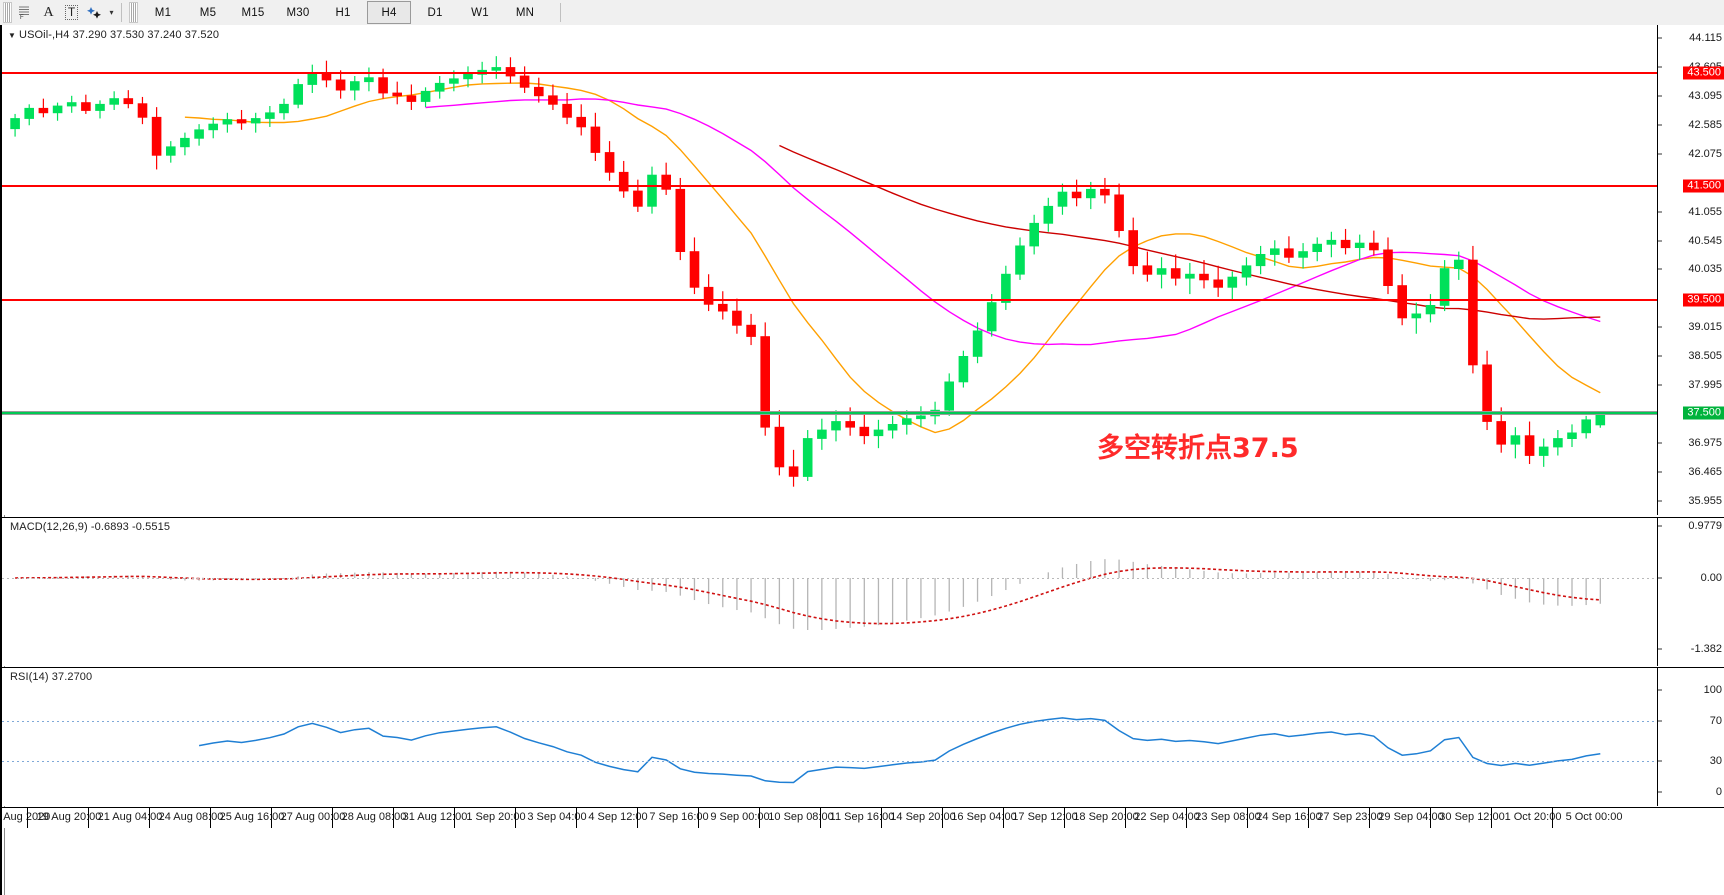 The width and height of the screenshot is (1724, 895). I want to click on toolbar: F A T ▾ M1 M5 M15 M30 H1 H4 D1 W1 MN, so click(862, 13).